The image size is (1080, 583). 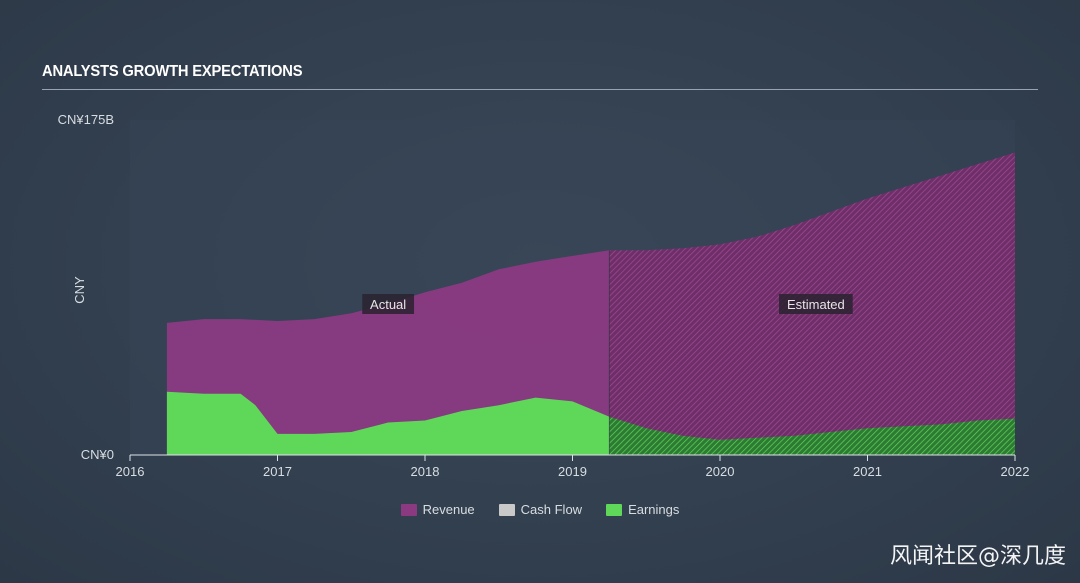 I want to click on legend-swatch-cash-flow, so click(x=506, y=509).